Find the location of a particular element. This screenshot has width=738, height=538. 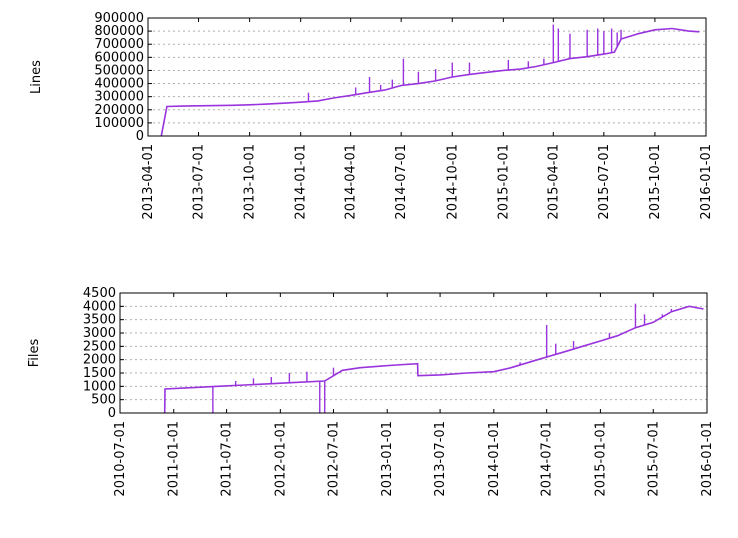

chart-0-y-tick-label: 100000 is located at coordinates (119, 123).